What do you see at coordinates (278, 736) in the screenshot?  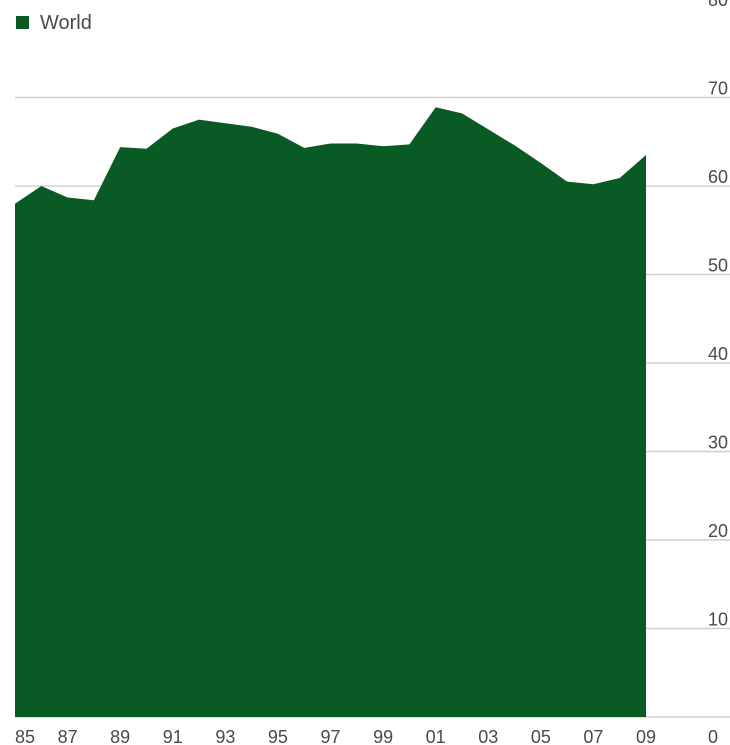 I see `x-tick-label-95: 95` at bounding box center [278, 736].